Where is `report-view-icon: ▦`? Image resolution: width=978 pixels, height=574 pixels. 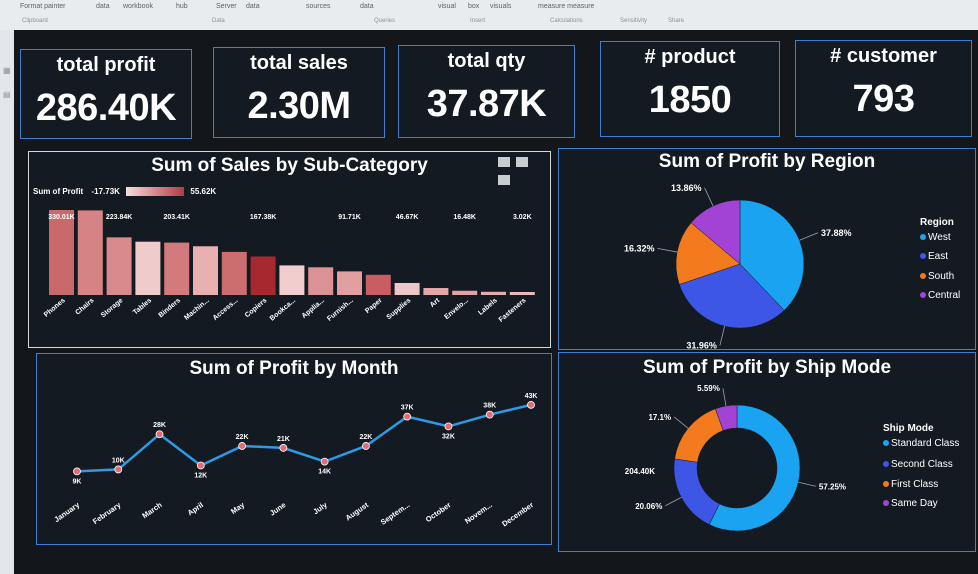 report-view-icon: ▦ is located at coordinates (7, 70).